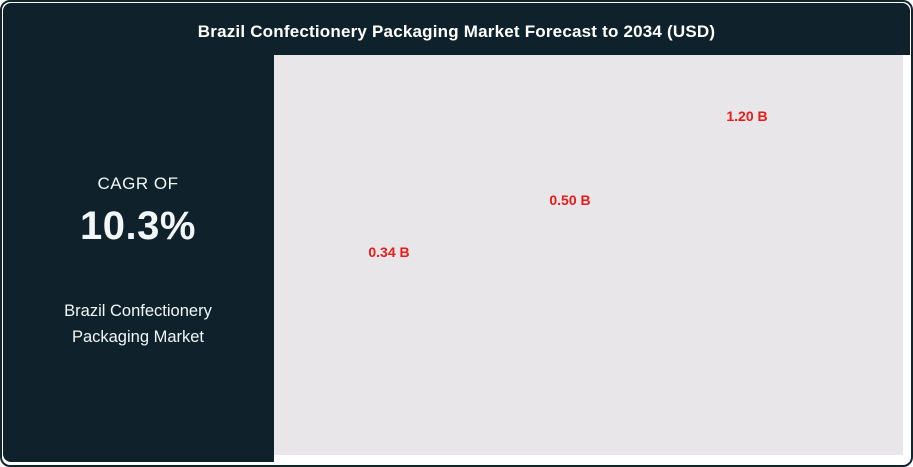 The image size is (913, 467). I want to click on market-name: Brazil Confectionery Packaging Market, so click(138, 324).